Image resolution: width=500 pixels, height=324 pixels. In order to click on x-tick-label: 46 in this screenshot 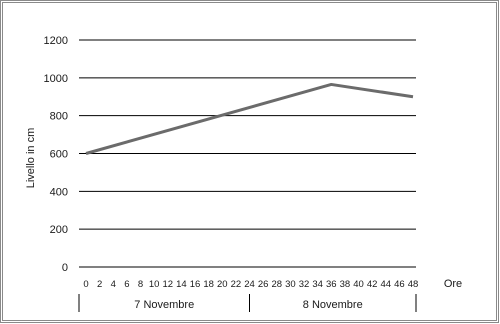, I will do `click(399, 284)`.